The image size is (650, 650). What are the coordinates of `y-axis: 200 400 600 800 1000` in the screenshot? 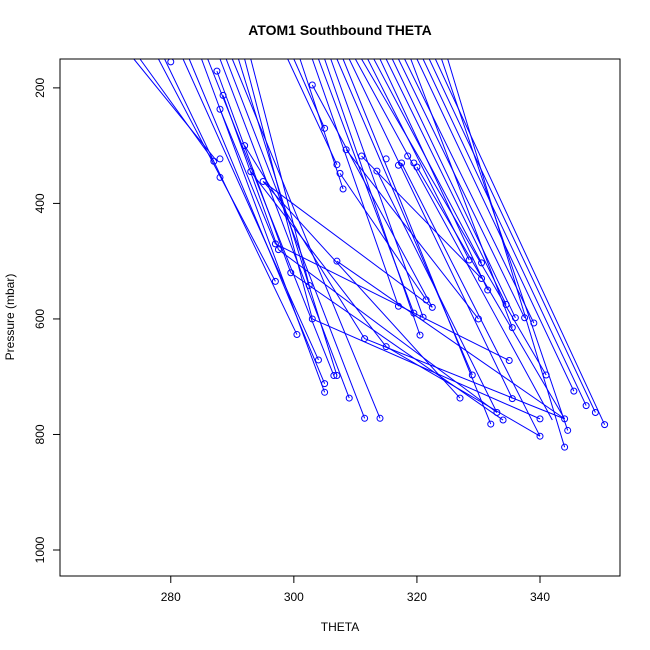 It's located at (46, 320).